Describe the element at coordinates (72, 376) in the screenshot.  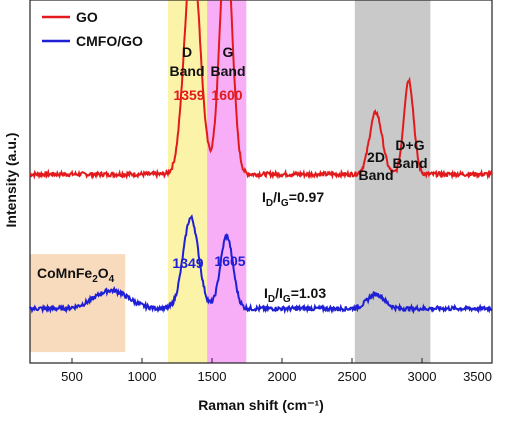
I see `x-tick-label: 500` at that location.